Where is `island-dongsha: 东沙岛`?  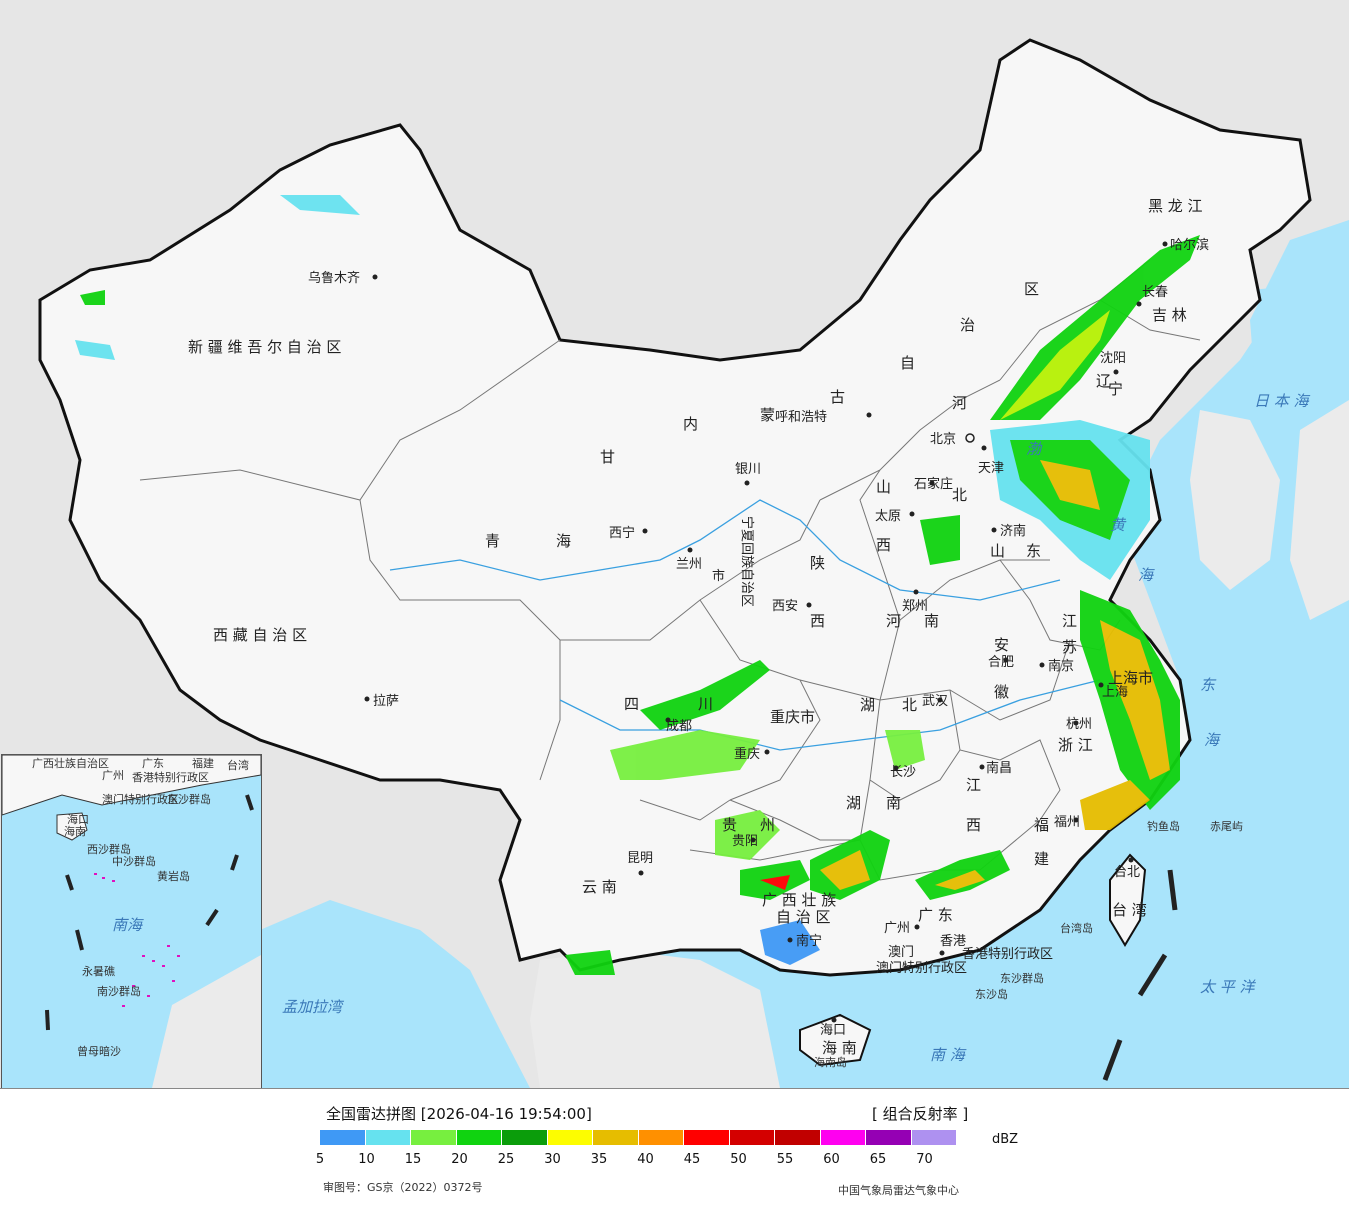
island-dongsha: 东沙岛 is located at coordinates (991, 994).